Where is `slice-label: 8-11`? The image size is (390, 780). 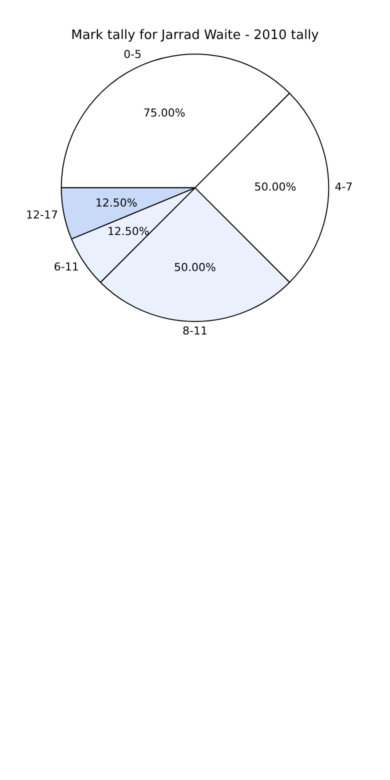
slice-label: 8-11 is located at coordinates (195, 331).